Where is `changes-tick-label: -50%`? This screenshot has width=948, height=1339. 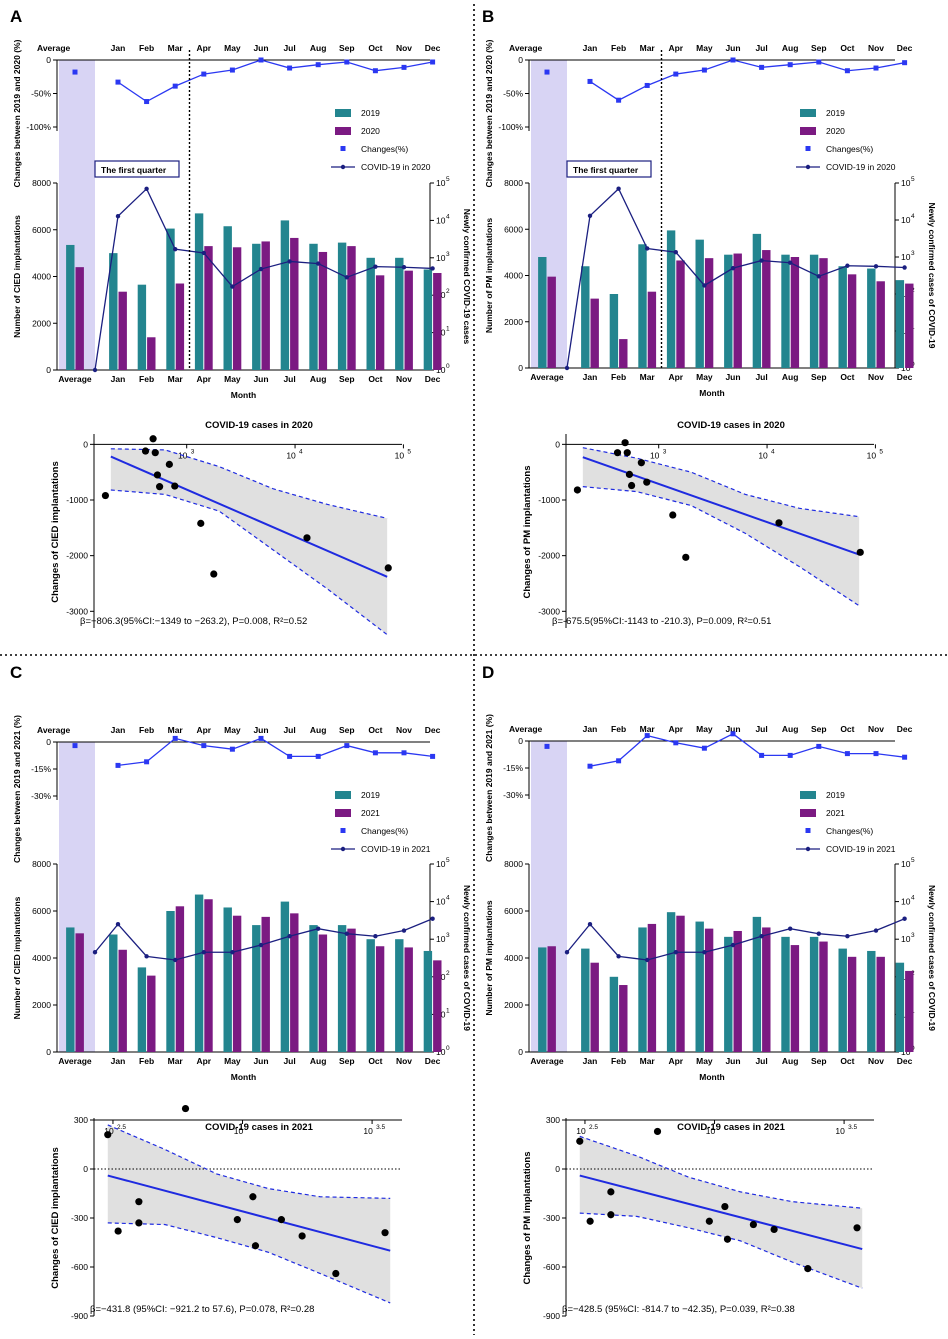
changes-tick-label: -50% is located at coordinates (41, 94).